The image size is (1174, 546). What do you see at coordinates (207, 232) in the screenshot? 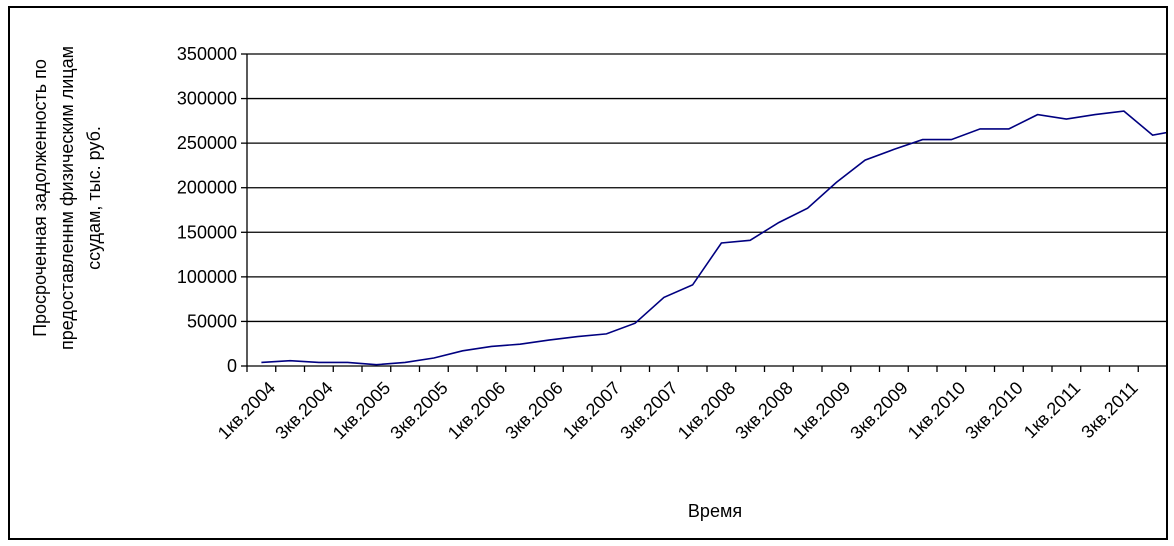
I see `y-tick-label: 150000` at bounding box center [207, 232].